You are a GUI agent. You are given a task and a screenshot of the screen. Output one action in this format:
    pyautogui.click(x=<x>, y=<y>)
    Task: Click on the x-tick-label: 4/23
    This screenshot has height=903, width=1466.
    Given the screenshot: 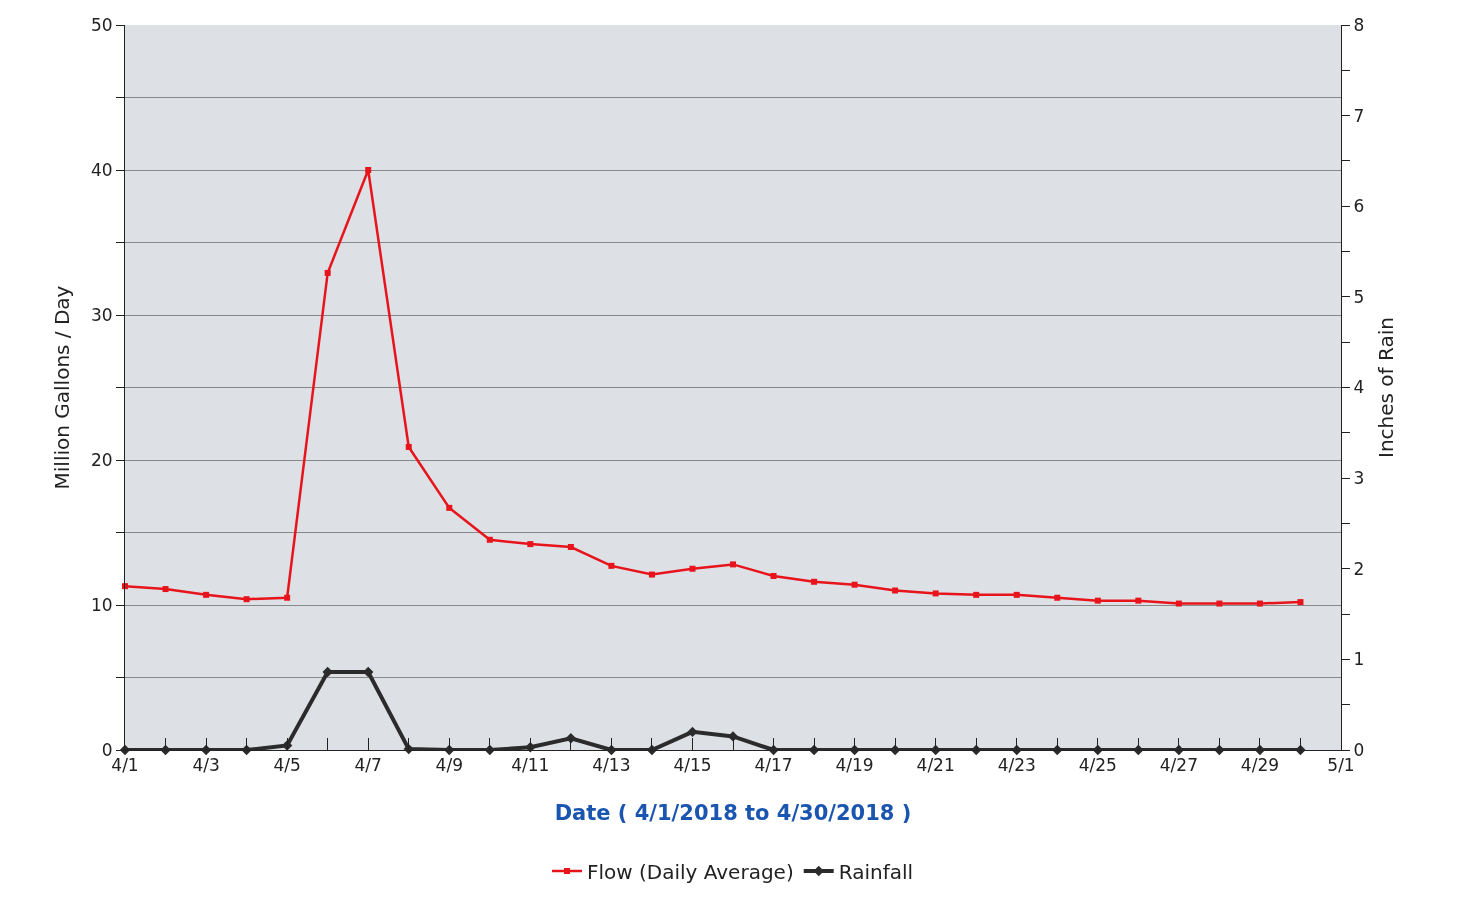 What is the action you would take?
    pyautogui.click(x=1016, y=765)
    